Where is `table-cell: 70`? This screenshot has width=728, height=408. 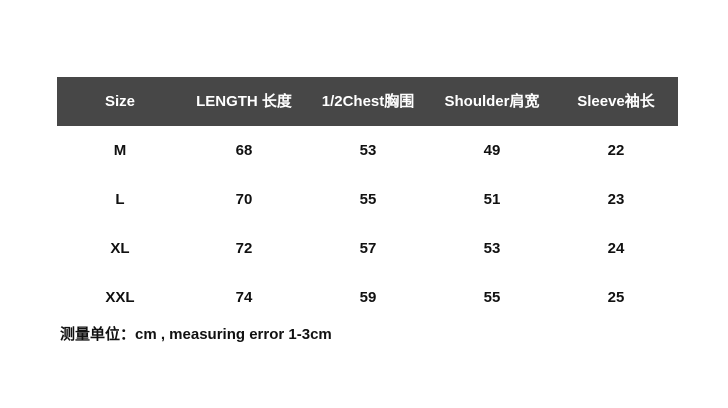
table-cell: 70 is located at coordinates (244, 199).